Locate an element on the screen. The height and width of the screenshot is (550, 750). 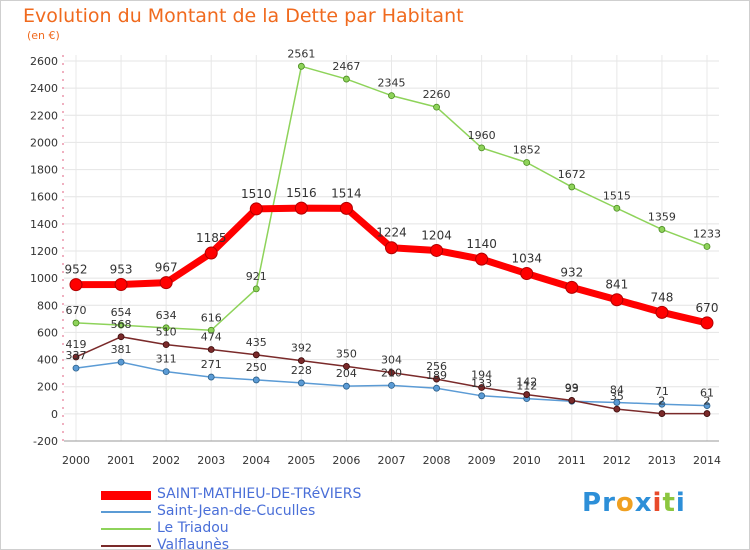
data-label: 1224 is located at coordinates (391, 233).